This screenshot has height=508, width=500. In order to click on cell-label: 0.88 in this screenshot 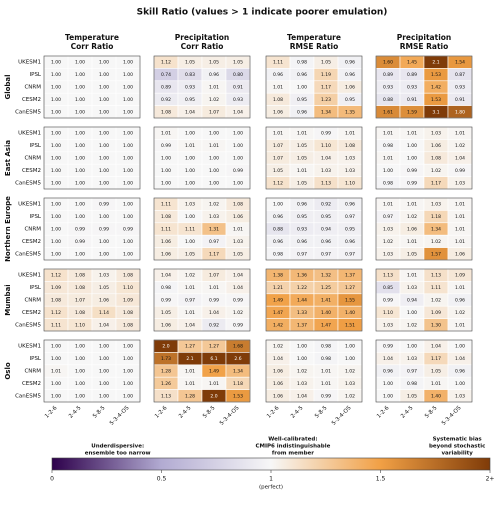, I will do `click(388, 100)`.